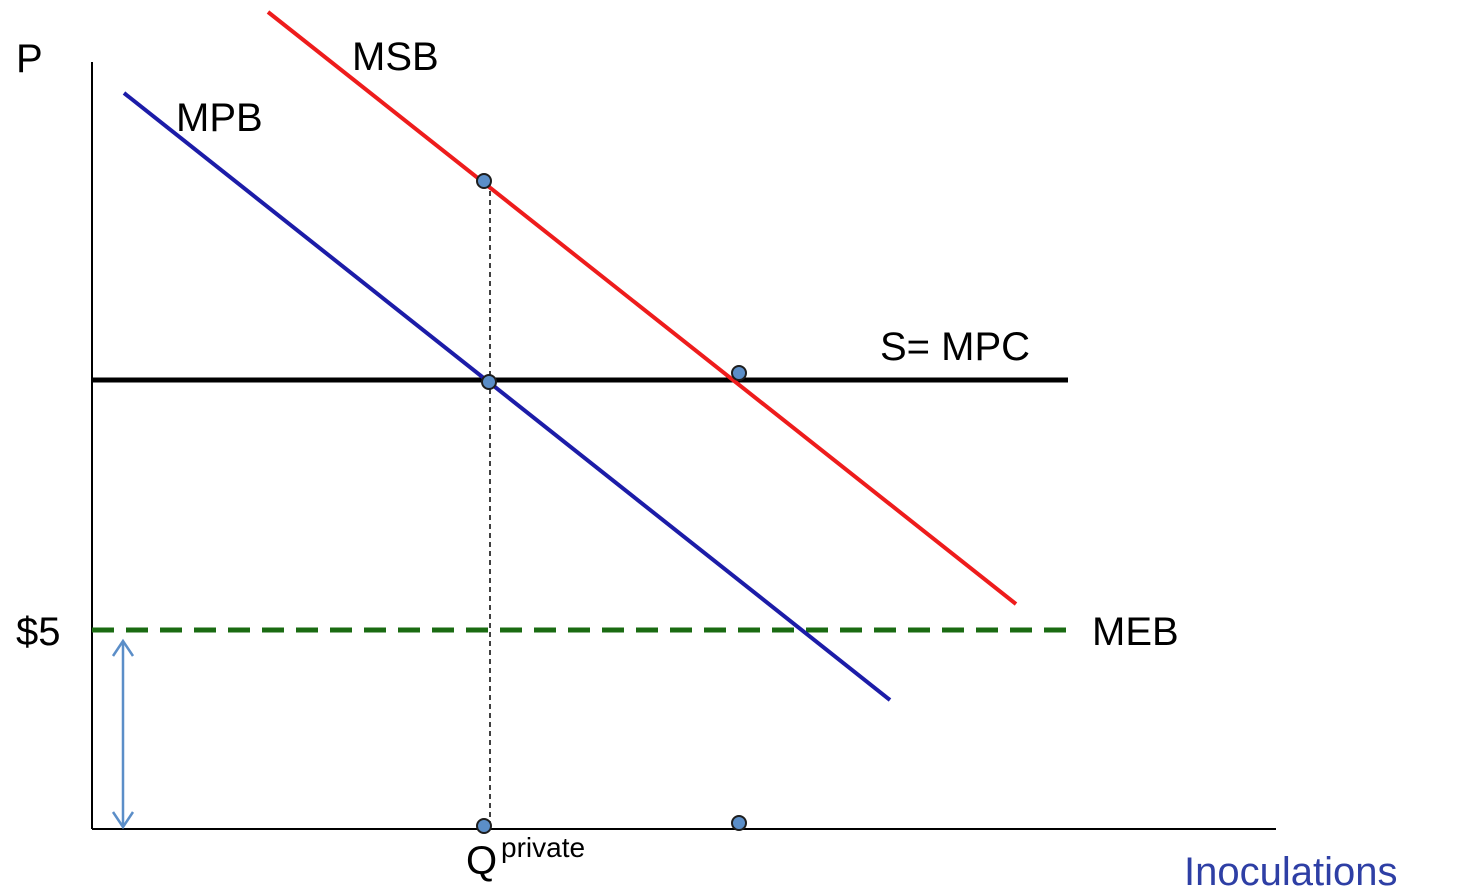 The image size is (1458, 893). What do you see at coordinates (123, 734) in the screenshot?
I see `subsidy-arrow` at bounding box center [123, 734].